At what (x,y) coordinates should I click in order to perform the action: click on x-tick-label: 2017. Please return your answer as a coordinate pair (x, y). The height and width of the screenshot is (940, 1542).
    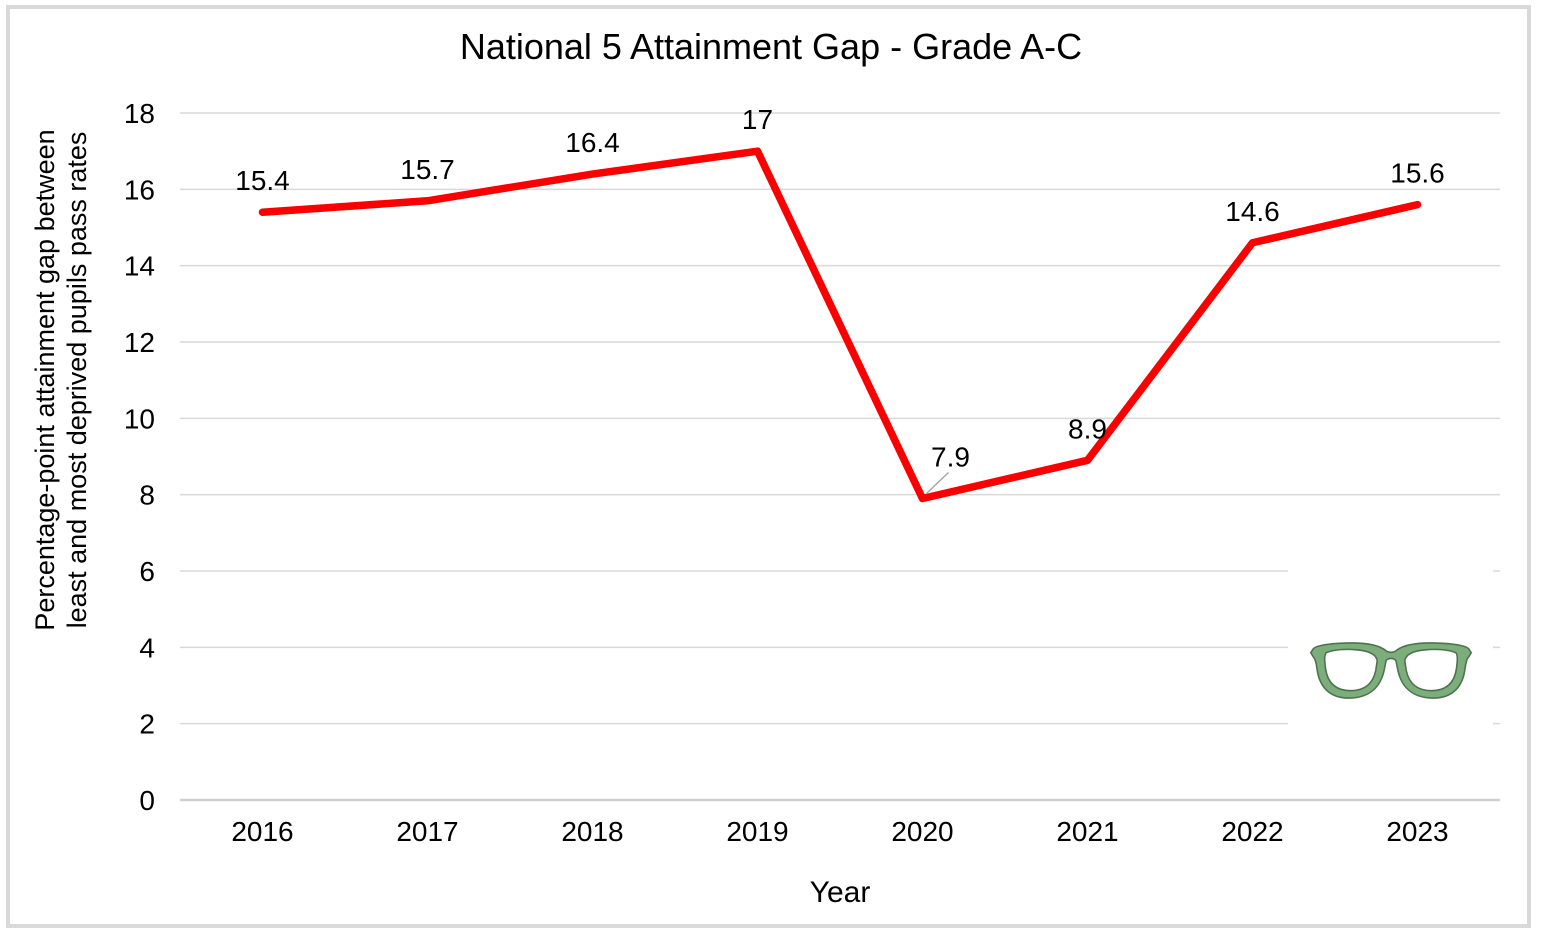
    Looking at the image, I should click on (427, 831).